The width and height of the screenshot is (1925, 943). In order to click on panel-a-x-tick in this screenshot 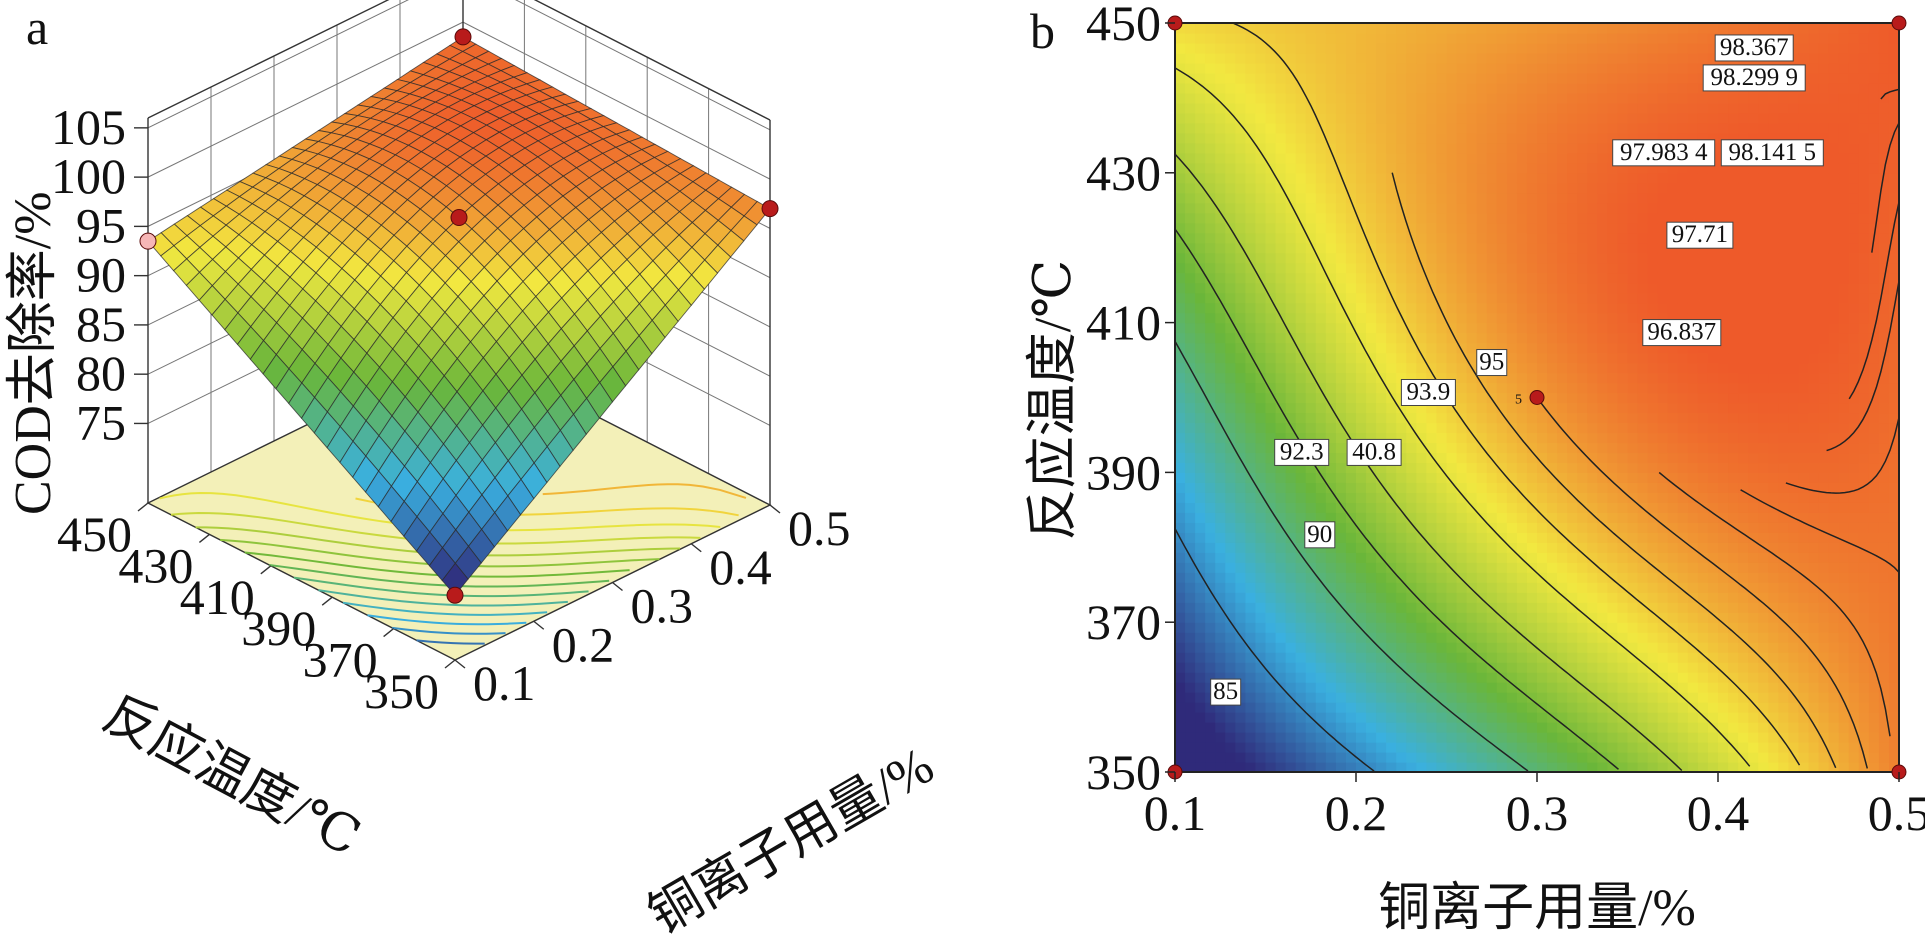, I will do `click(539, 625)`.